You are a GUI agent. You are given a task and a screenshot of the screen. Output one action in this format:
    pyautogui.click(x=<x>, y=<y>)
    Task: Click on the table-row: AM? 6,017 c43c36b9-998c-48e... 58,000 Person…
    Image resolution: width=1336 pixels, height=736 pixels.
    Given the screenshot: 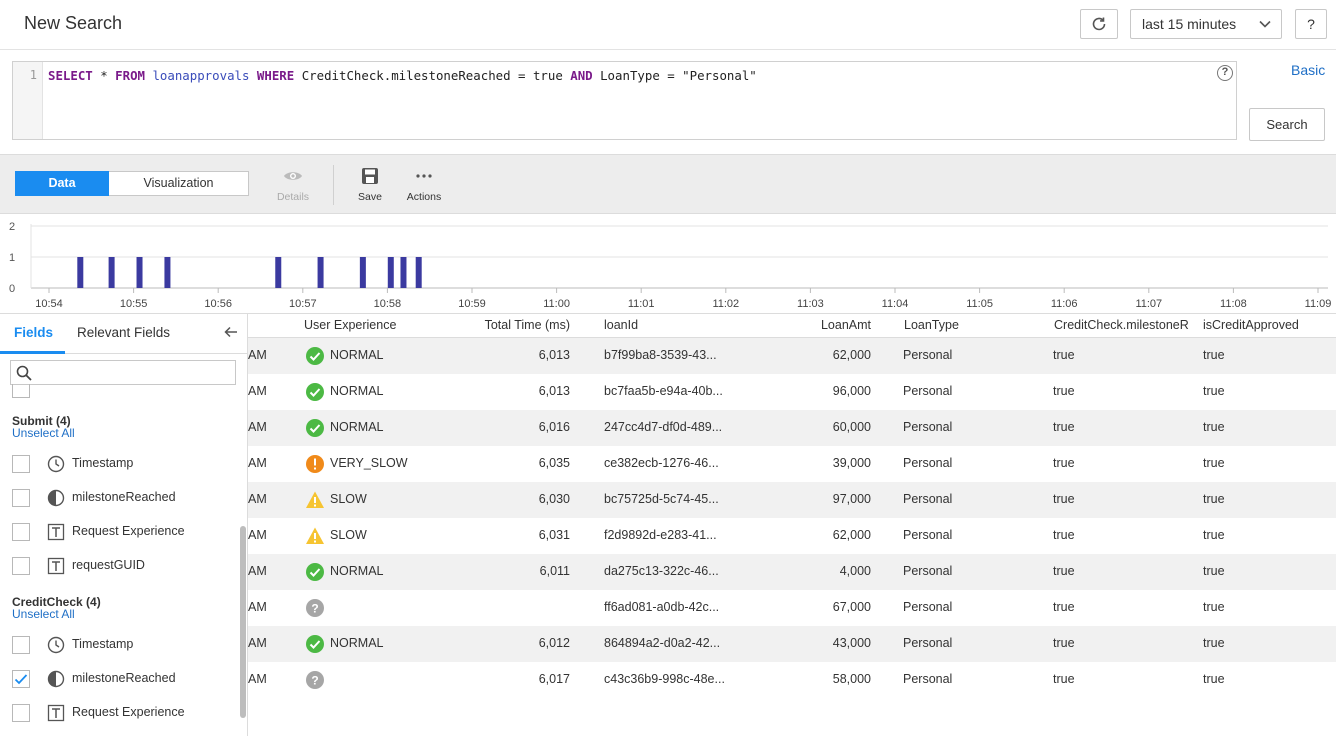 What is the action you would take?
    pyautogui.click(x=792, y=680)
    